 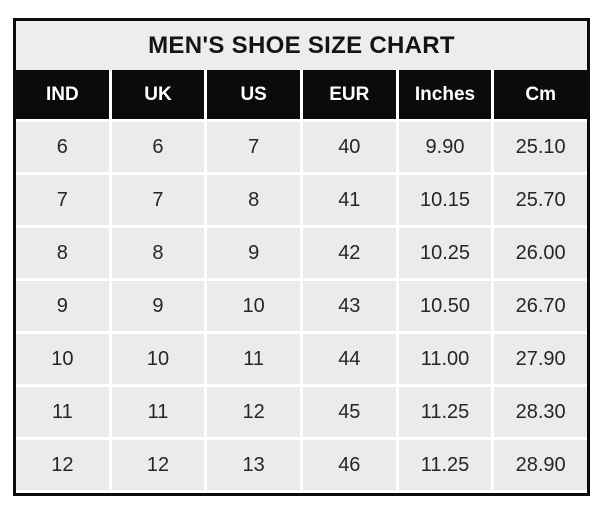 What do you see at coordinates (158, 253) in the screenshot?
I see `table-cell-r3-uk: 8` at bounding box center [158, 253].